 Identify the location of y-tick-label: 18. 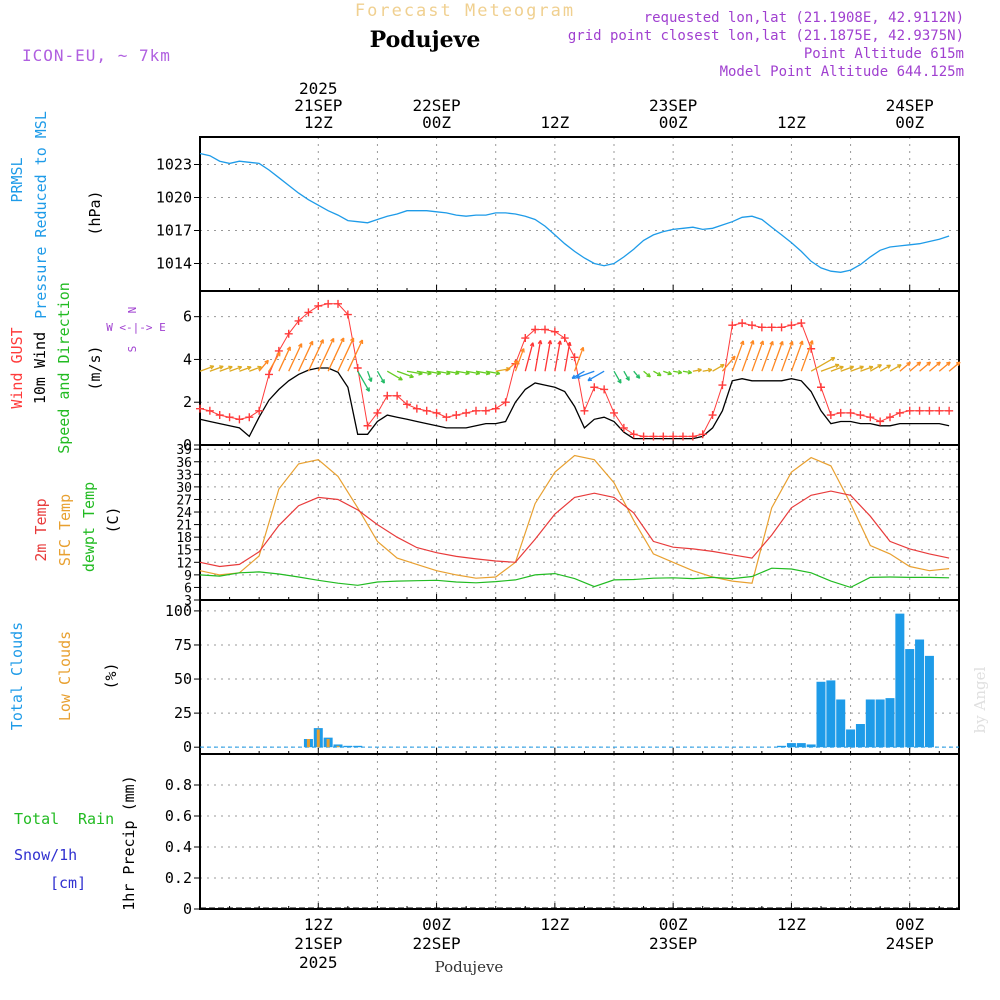
(184, 538).